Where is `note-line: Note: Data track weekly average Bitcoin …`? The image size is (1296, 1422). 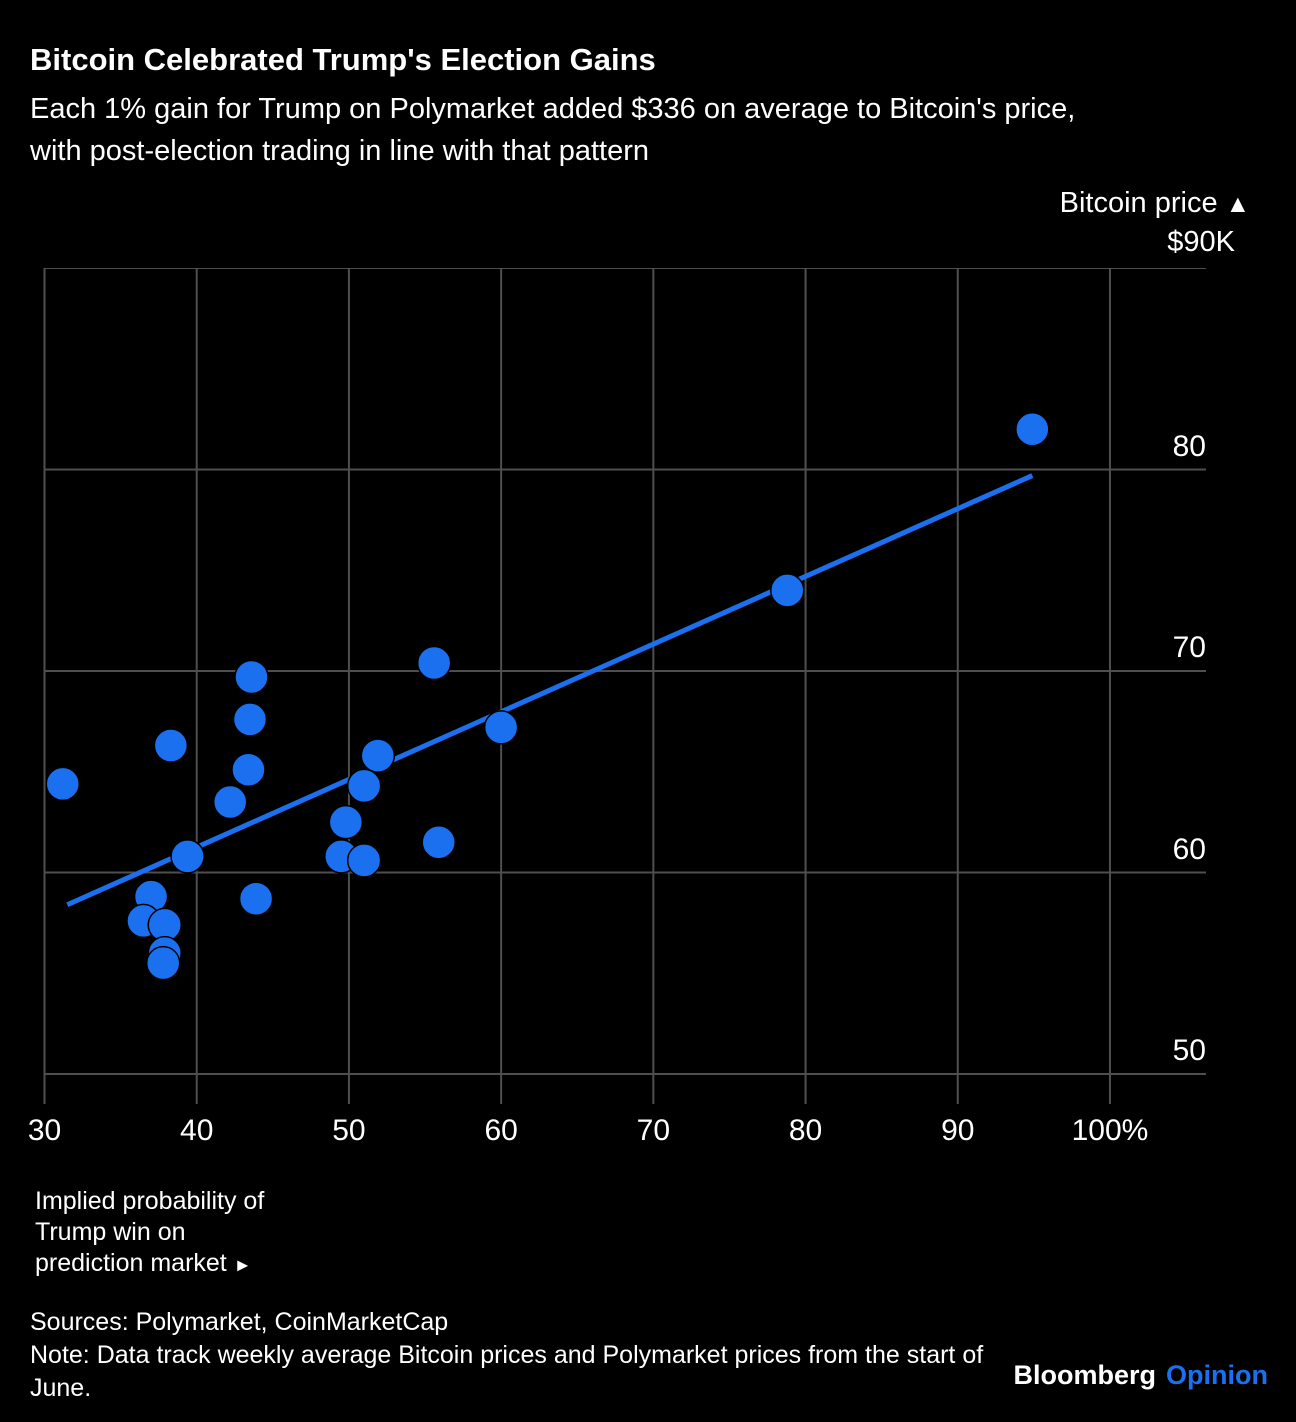 note-line: Note: Data track weekly average Bitcoin … is located at coordinates (507, 1371).